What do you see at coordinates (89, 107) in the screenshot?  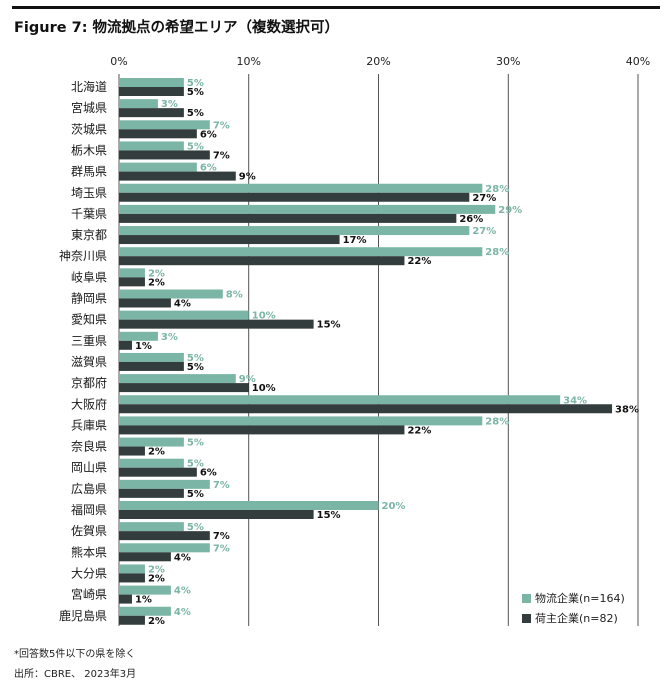 I see `category-label: 宮城県` at bounding box center [89, 107].